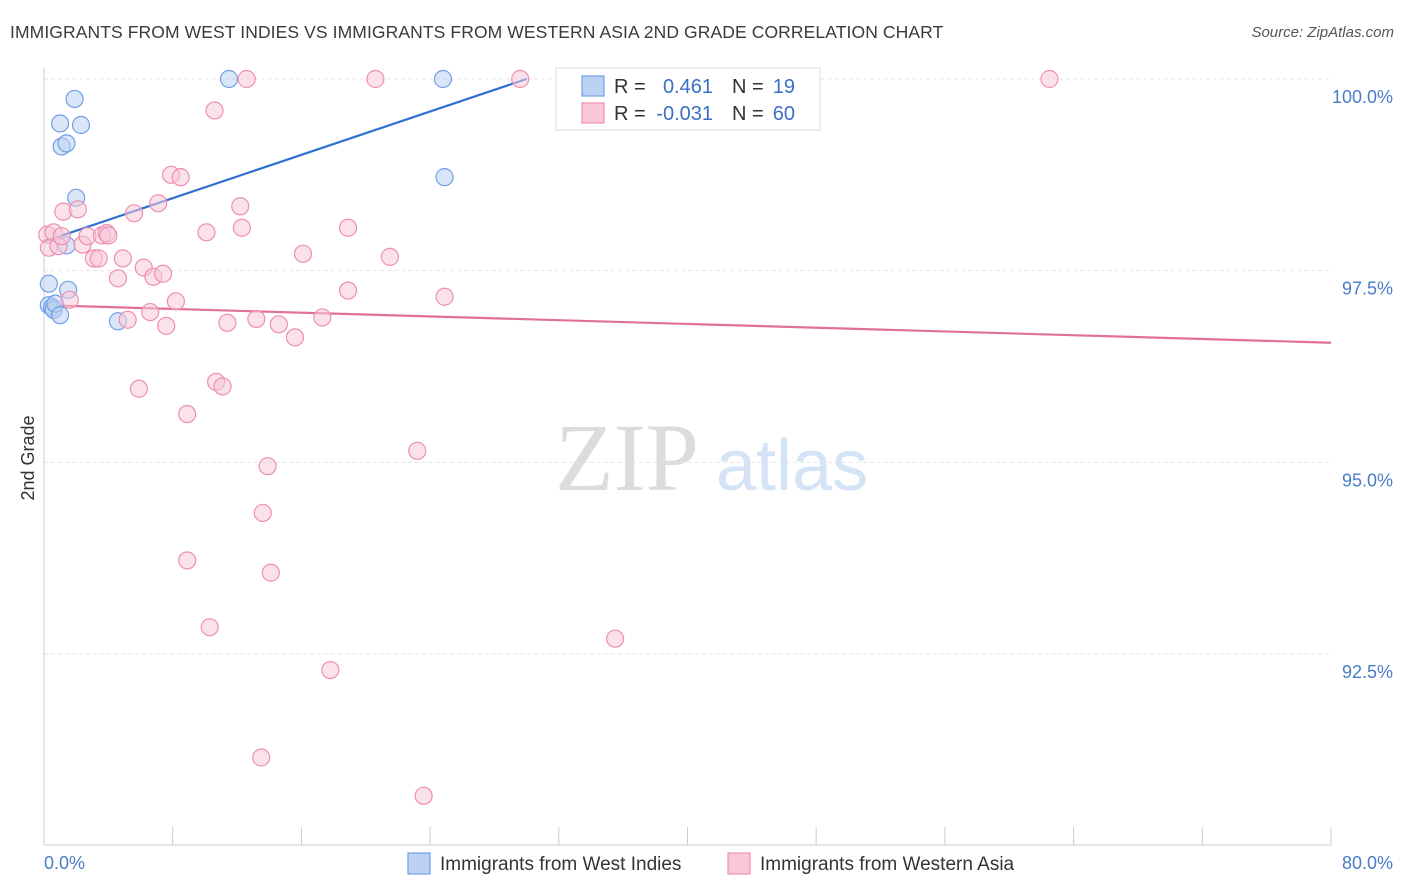 The image size is (1406, 892). Describe the element at coordinates (748, 87) in the screenshot. I see `legend-n-label-1: N =` at that location.